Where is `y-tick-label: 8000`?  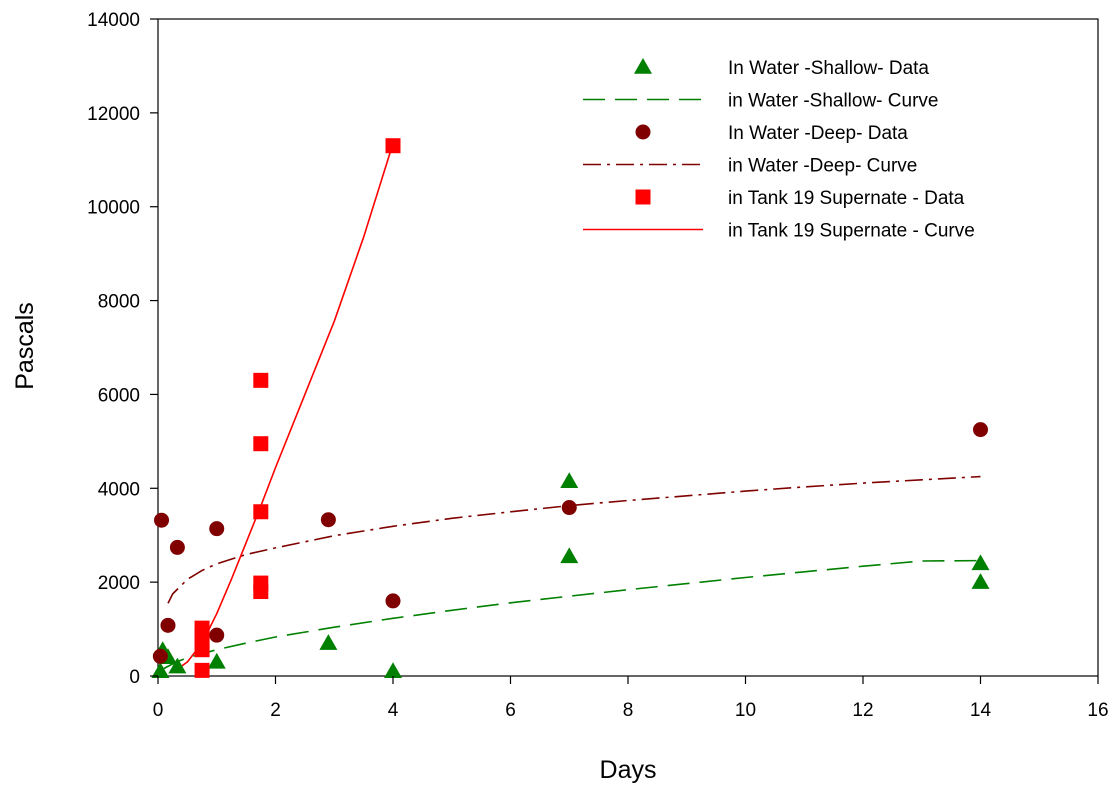
y-tick-label: 8000 is located at coordinates (119, 302).